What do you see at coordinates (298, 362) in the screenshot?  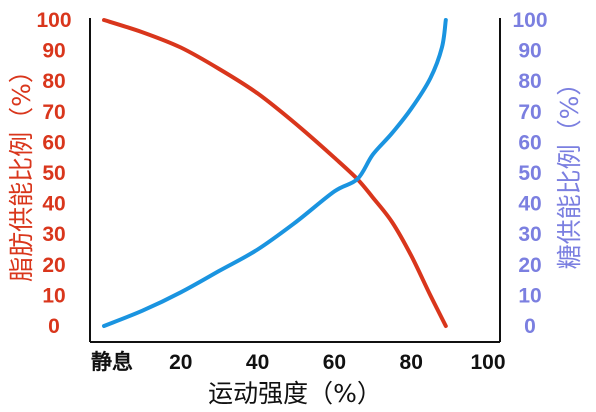 I see `x-tick-labels: 静息 20 40 60 80 100` at bounding box center [298, 362].